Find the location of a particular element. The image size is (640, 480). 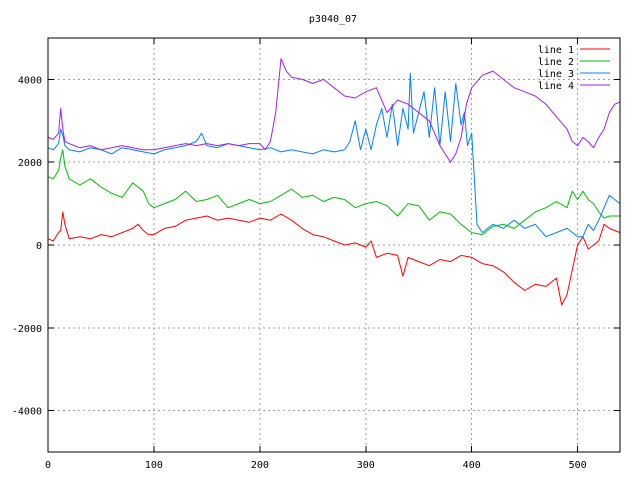

y-tick-label: 0 is located at coordinates (39, 246).